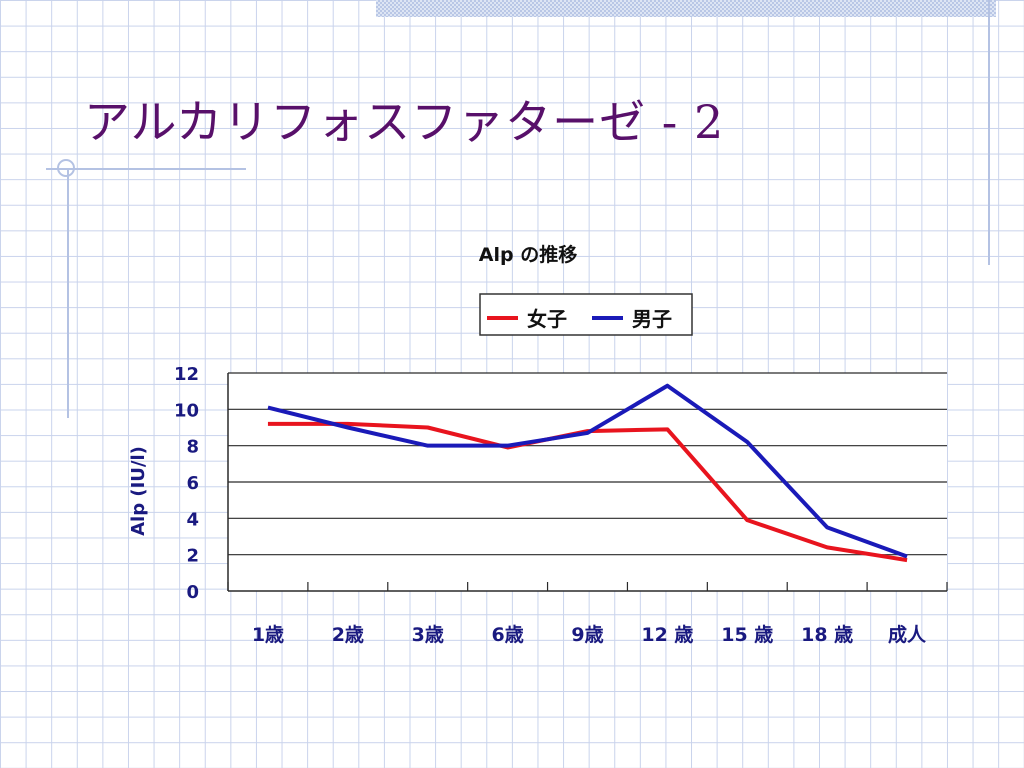  What do you see at coordinates (348, 635) in the screenshot?
I see `x-tick-label: 2歳` at bounding box center [348, 635].